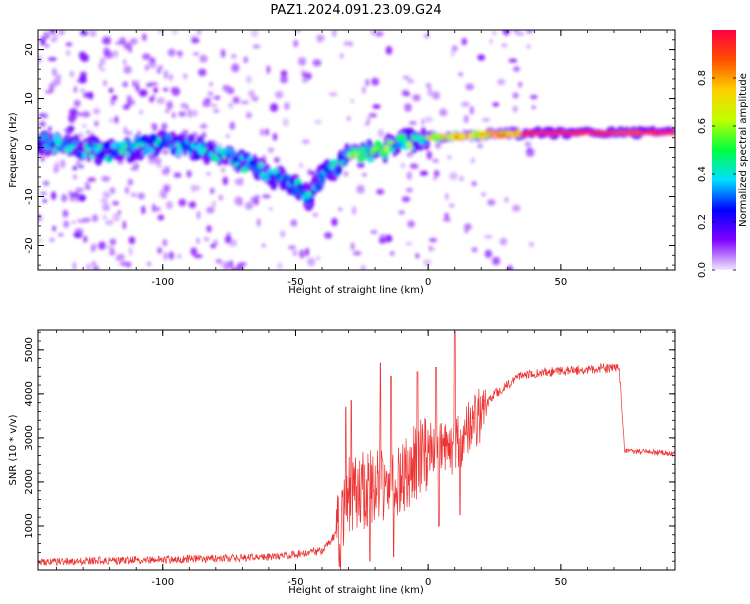  What do you see at coordinates (561, 282) in the screenshot?
I see `x-tick-label: 50` at bounding box center [561, 282].